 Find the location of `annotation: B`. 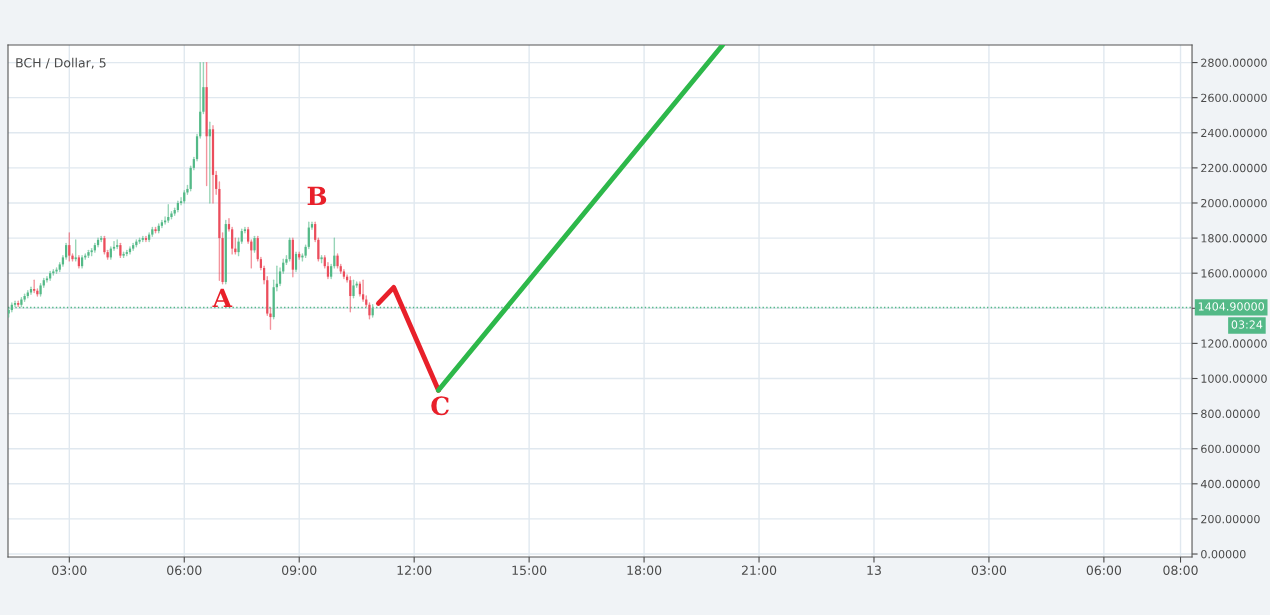

annotation: B is located at coordinates (317, 195).